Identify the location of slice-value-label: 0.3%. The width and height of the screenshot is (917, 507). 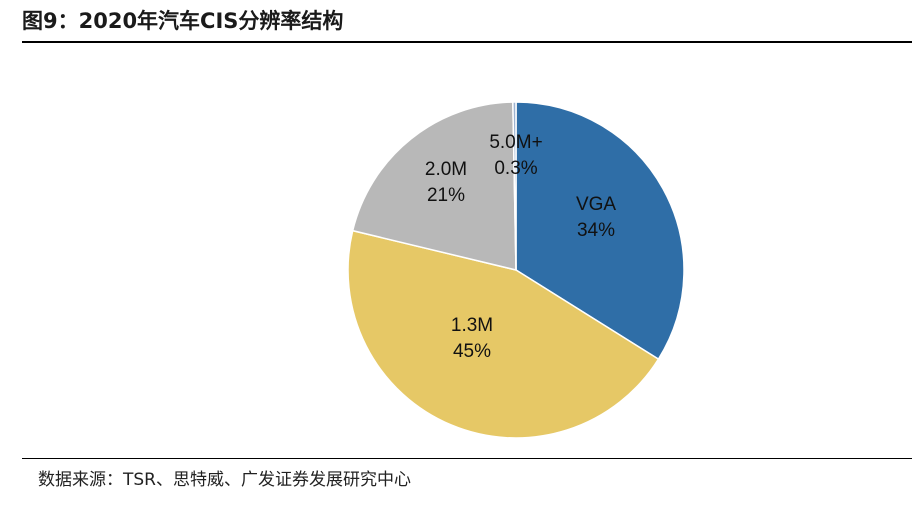
(515, 168).